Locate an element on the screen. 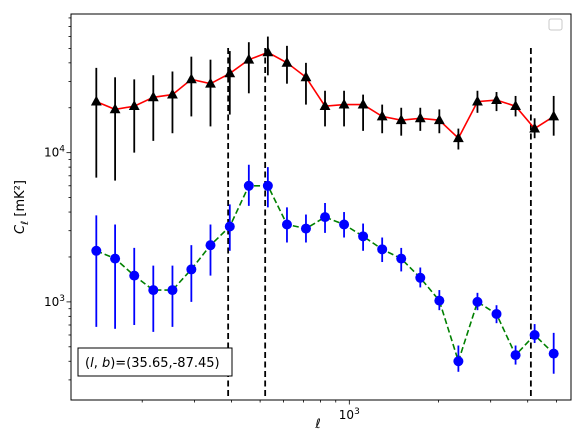 This screenshot has width=580, height=441. annotation-box is located at coordinates (155, 362).